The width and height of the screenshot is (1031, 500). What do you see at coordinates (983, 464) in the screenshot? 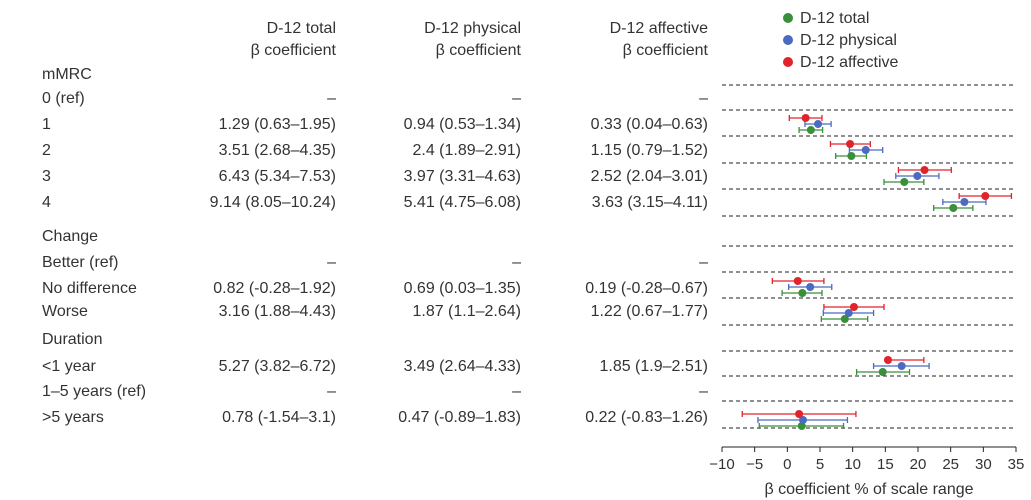
I see `x-tick-label: 30` at bounding box center [983, 464].